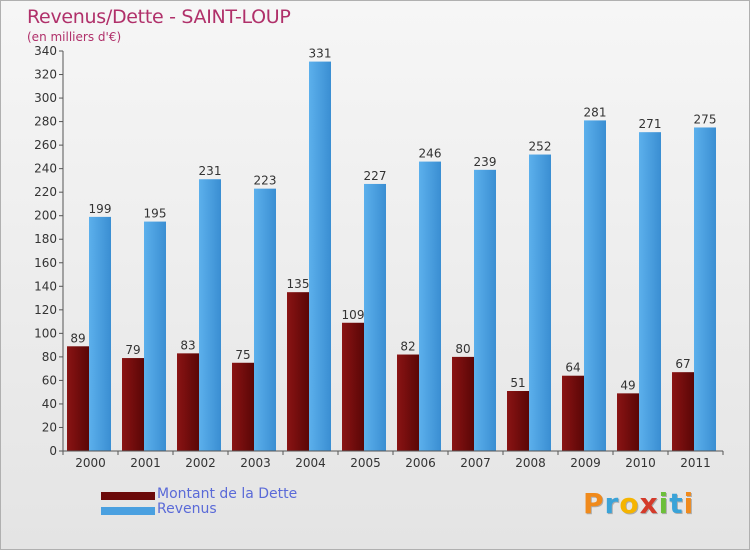  Describe the element at coordinates (90, 463) in the screenshot. I see `x-tick-label: 2000` at that location.